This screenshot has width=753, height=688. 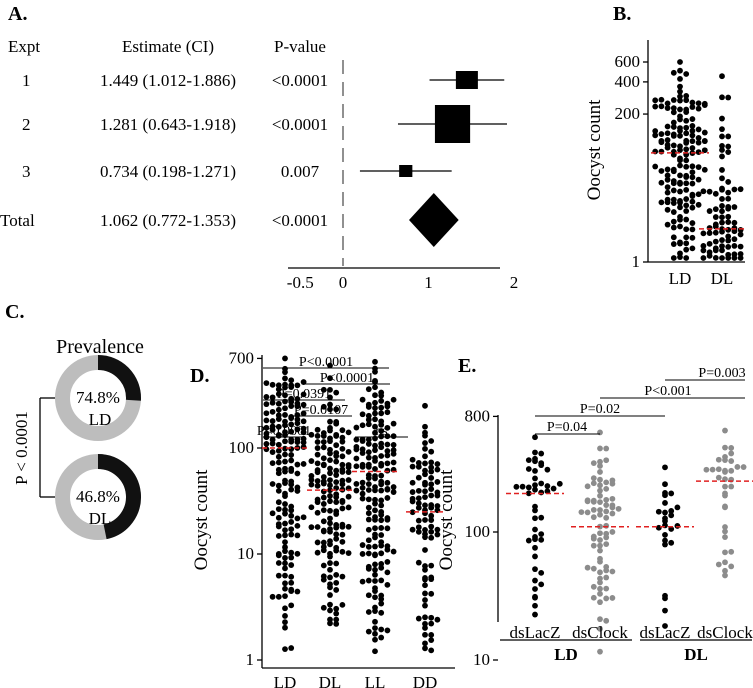 I want to click on x-tick-label: dsClock, so click(x=600, y=632).